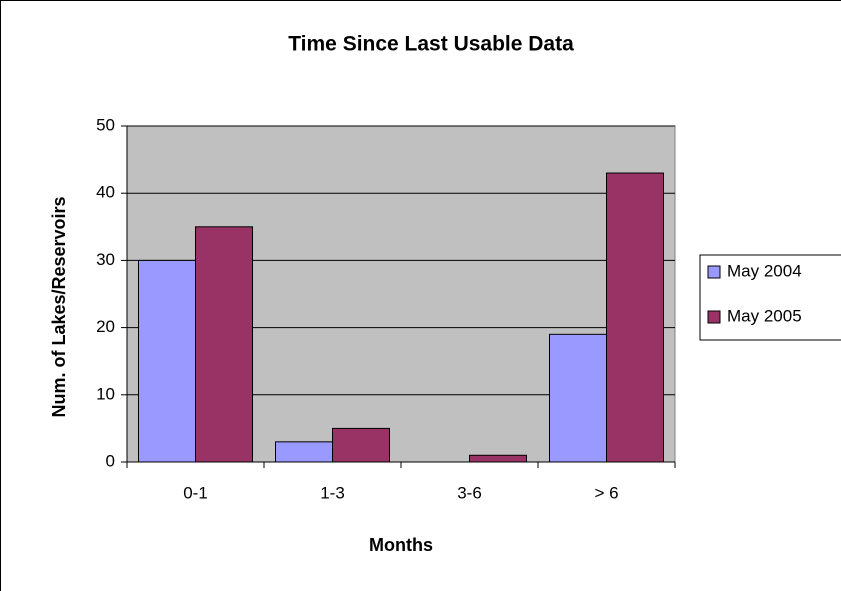  Describe the element at coordinates (431, 44) in the screenshot. I see `chart-title: Time Since Last Usable Data` at that location.